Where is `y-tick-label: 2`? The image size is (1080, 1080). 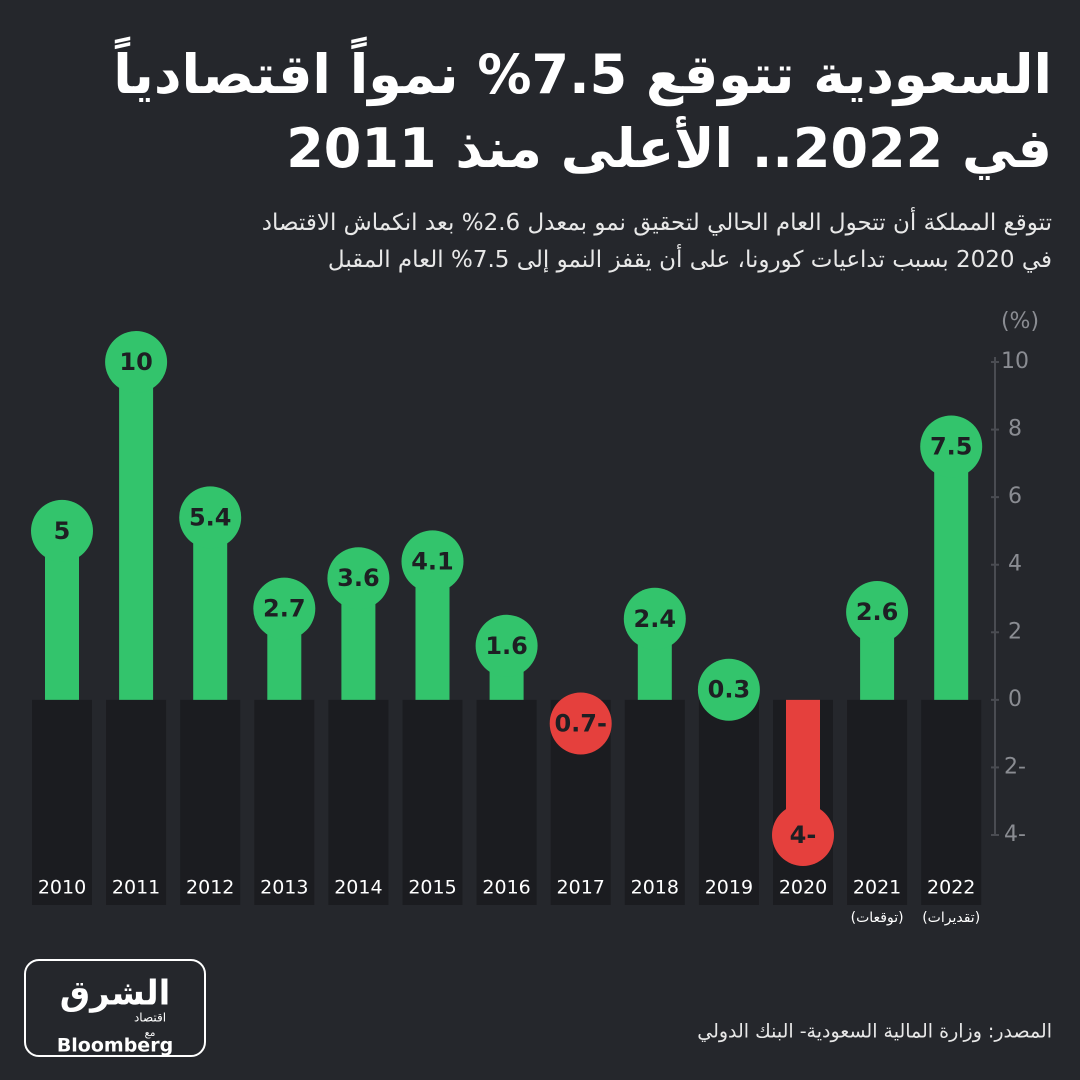 y-tick-label: 2 is located at coordinates (1015, 631).